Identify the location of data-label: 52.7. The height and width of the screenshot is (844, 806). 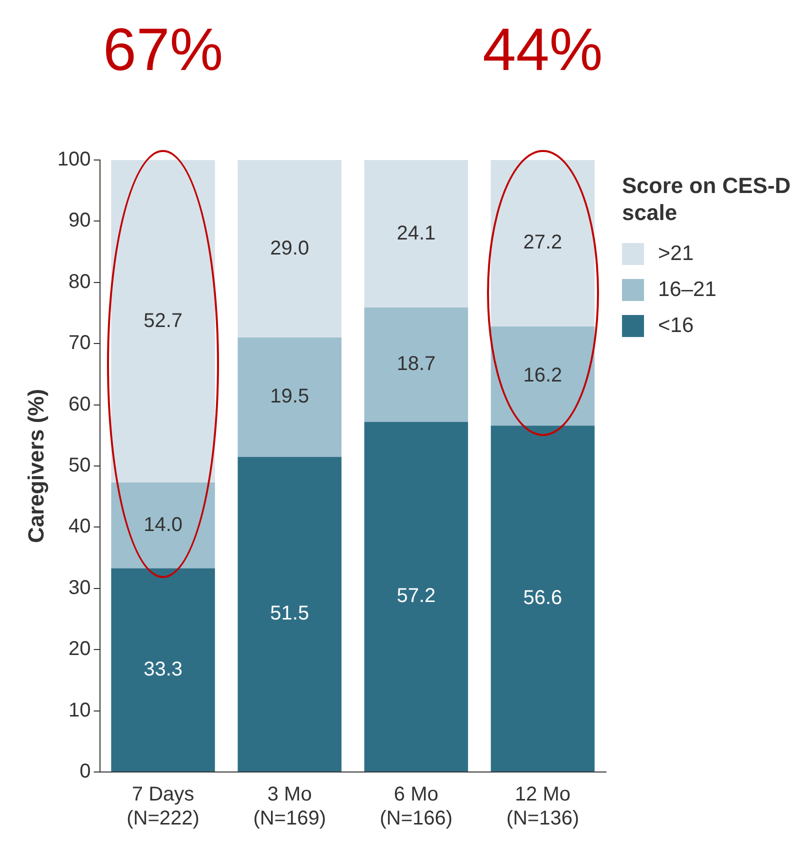
(163, 321).